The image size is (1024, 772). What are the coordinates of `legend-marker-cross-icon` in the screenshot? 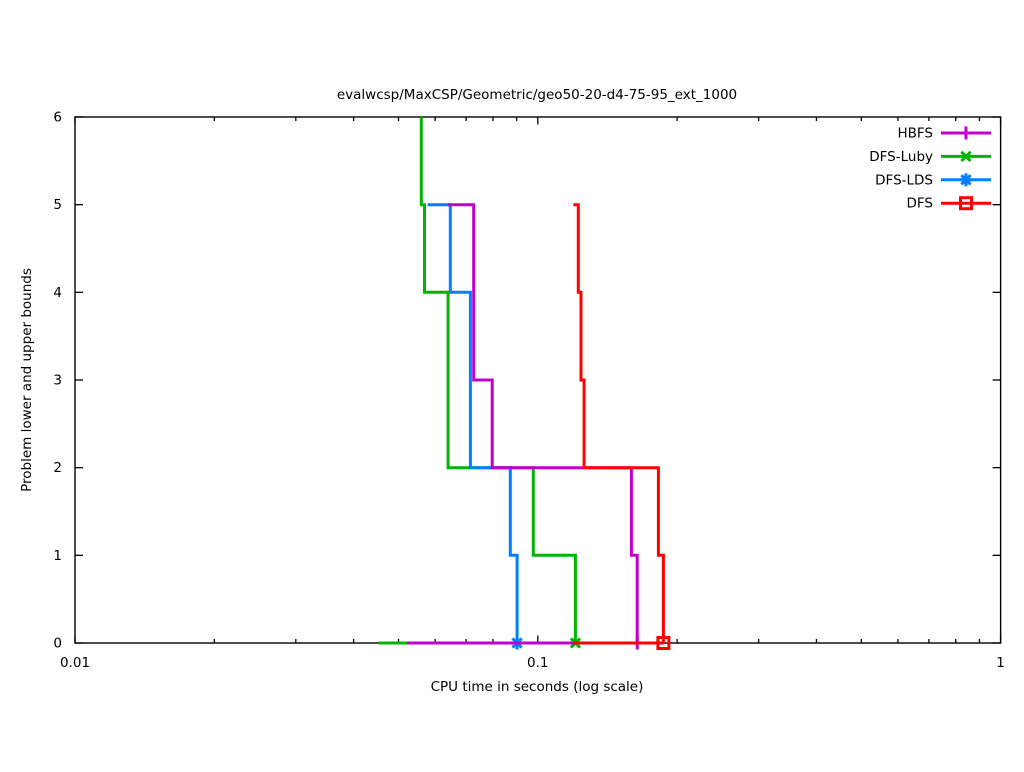 It's located at (966, 156).